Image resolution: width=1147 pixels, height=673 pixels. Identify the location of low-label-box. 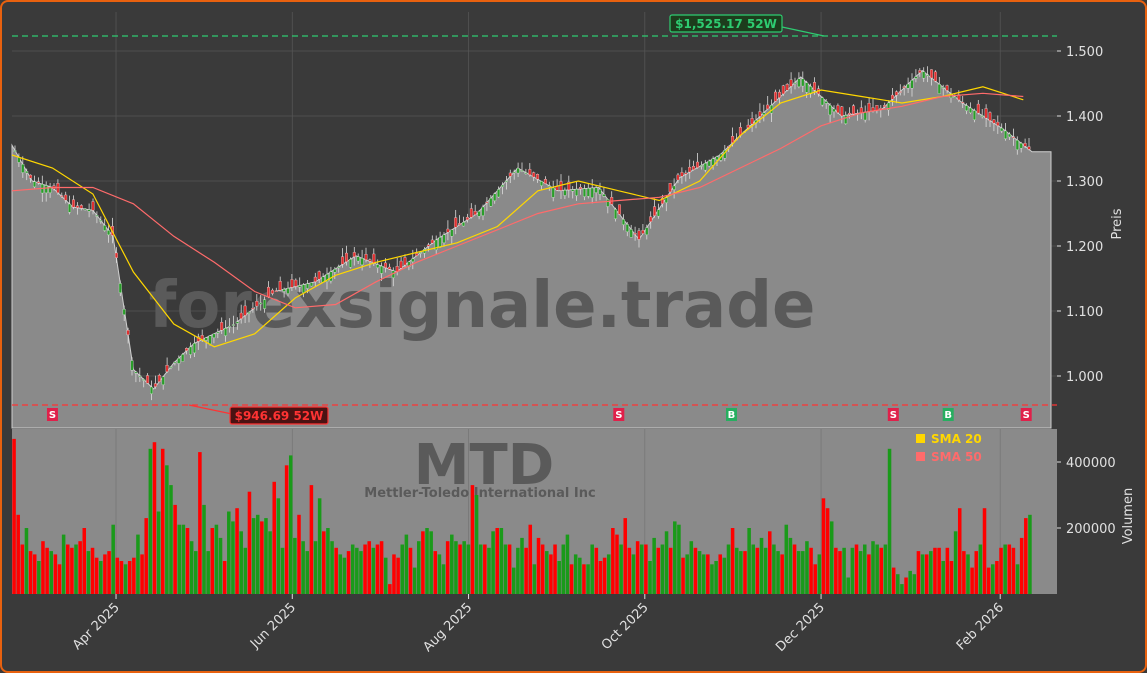
(279, 415).